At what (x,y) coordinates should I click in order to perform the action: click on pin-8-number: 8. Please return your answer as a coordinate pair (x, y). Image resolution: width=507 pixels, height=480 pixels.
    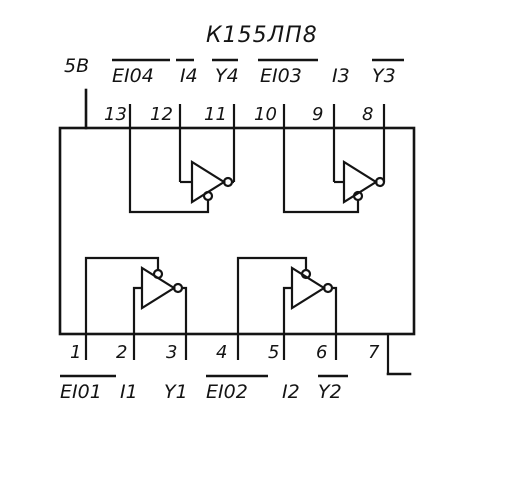
    Looking at the image, I should click on (367, 114).